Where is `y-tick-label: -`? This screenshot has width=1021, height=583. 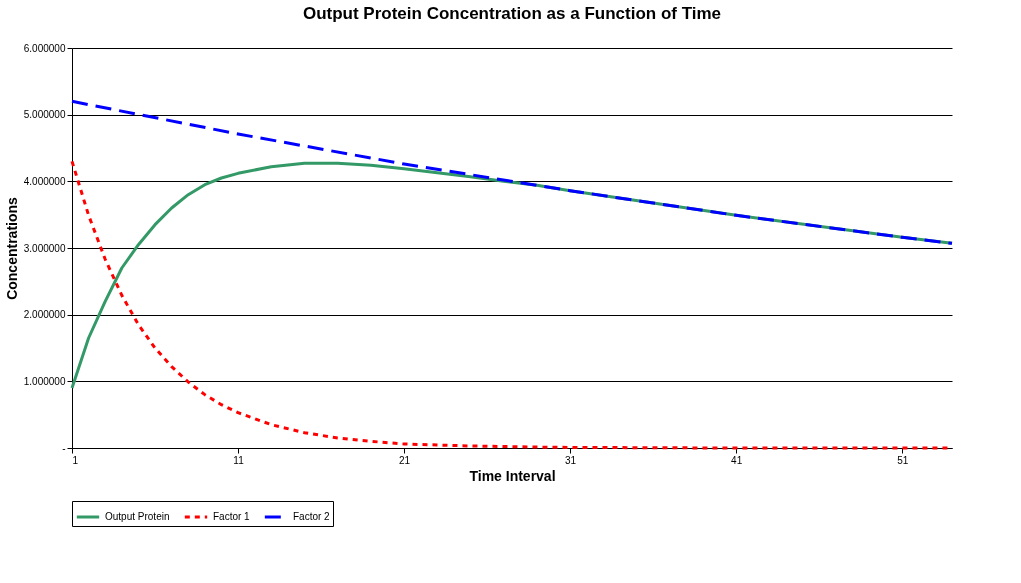 y-tick-label: - is located at coordinates (64, 448).